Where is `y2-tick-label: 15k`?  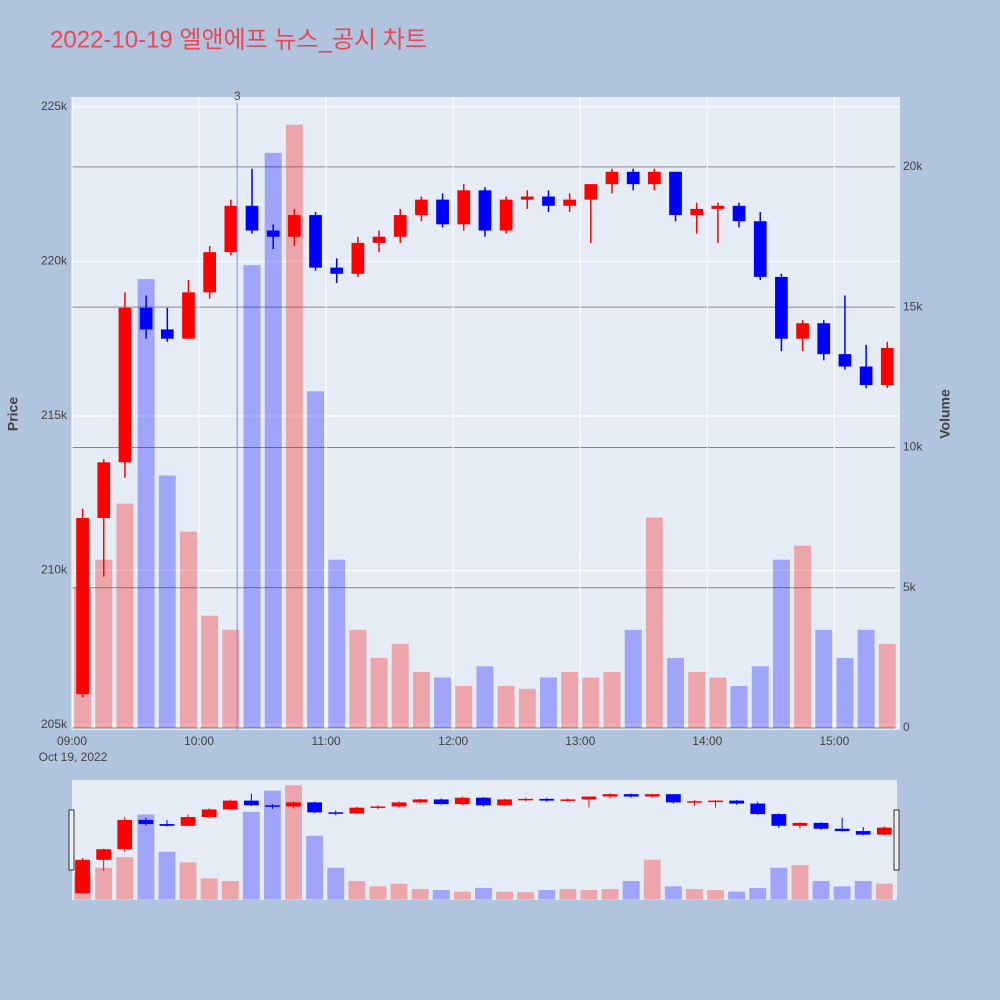 y2-tick-label: 15k is located at coordinates (913, 306).